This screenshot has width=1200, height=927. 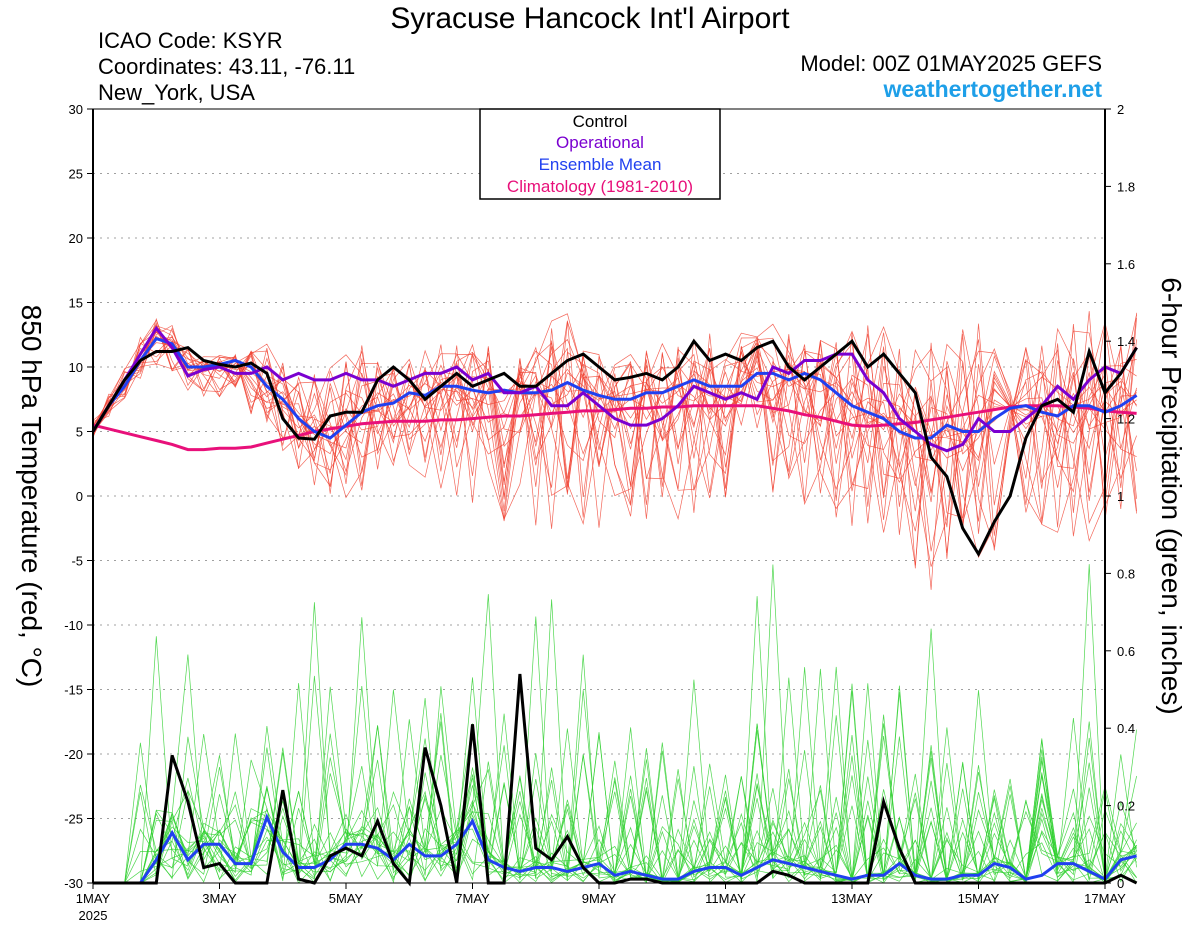 I want to click on legend-box, so click(x=600, y=154).